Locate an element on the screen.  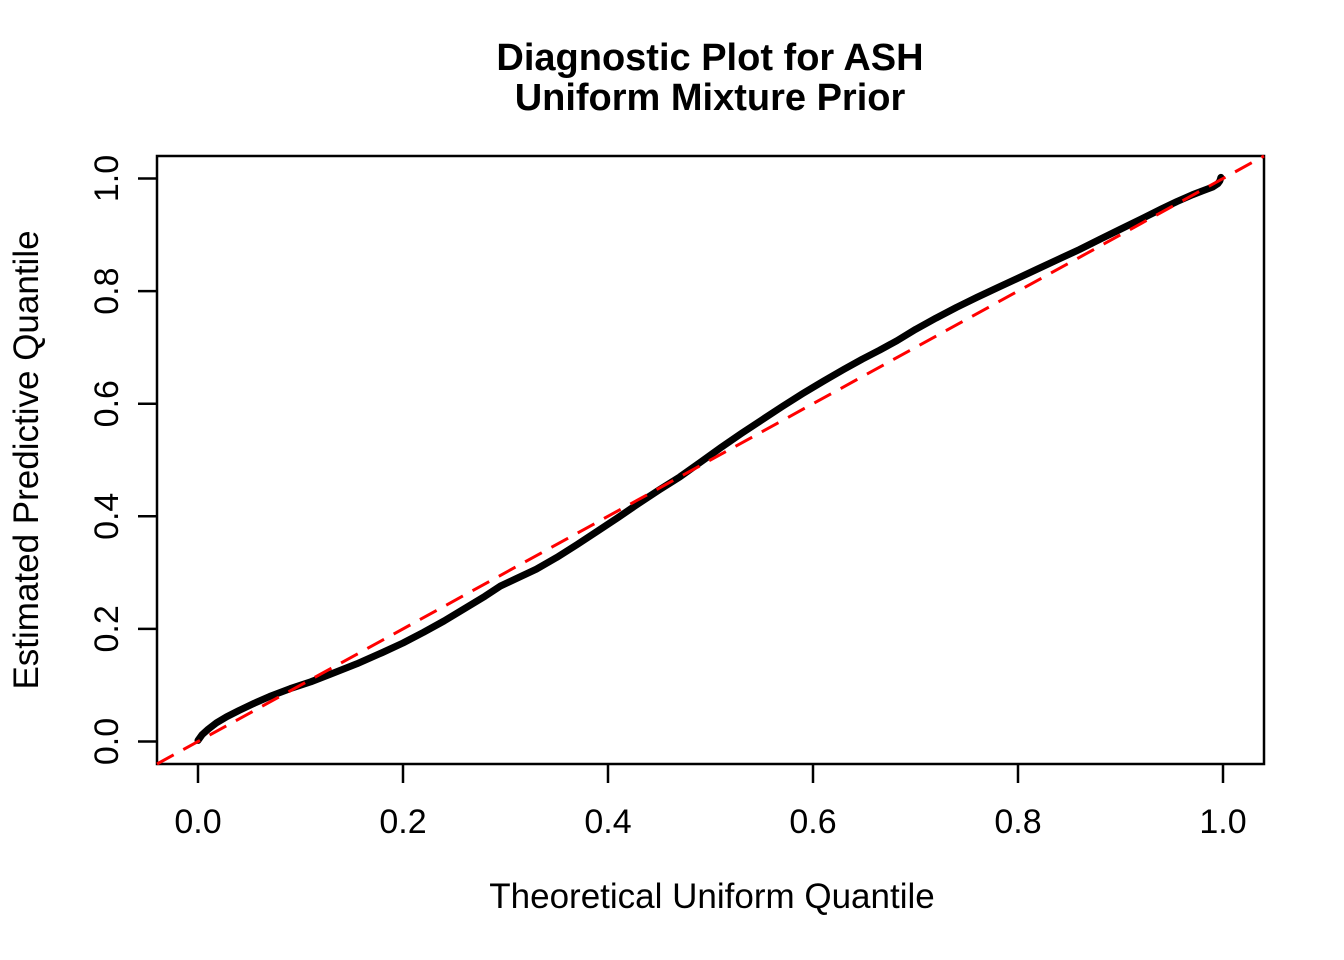
x-axis-label: Theoretical Uniform Quantile is located at coordinates (711, 896).